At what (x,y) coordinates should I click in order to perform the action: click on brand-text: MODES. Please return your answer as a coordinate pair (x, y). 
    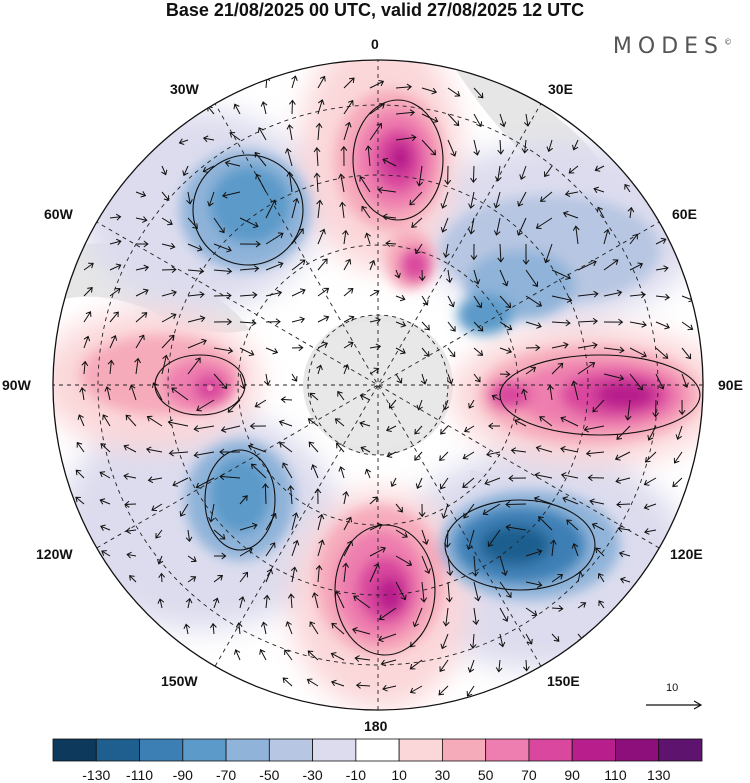
    Looking at the image, I should click on (668, 46).